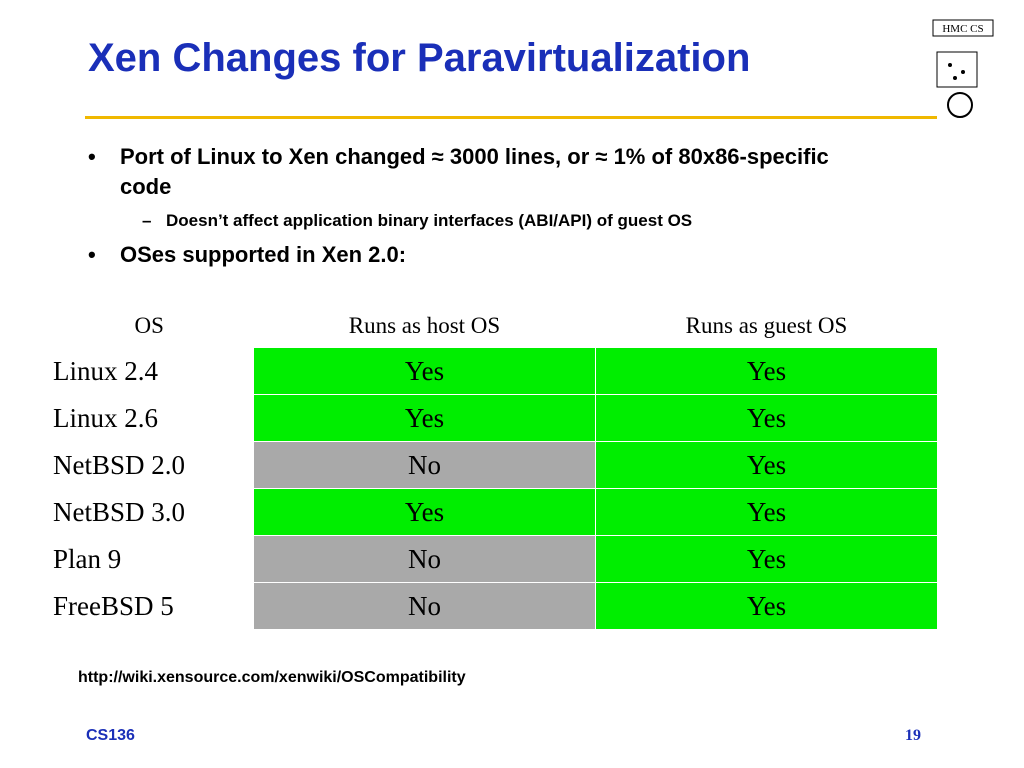 The image size is (1024, 768). I want to click on table-row: Linux 2.4 Yes Yes, so click(491, 371).